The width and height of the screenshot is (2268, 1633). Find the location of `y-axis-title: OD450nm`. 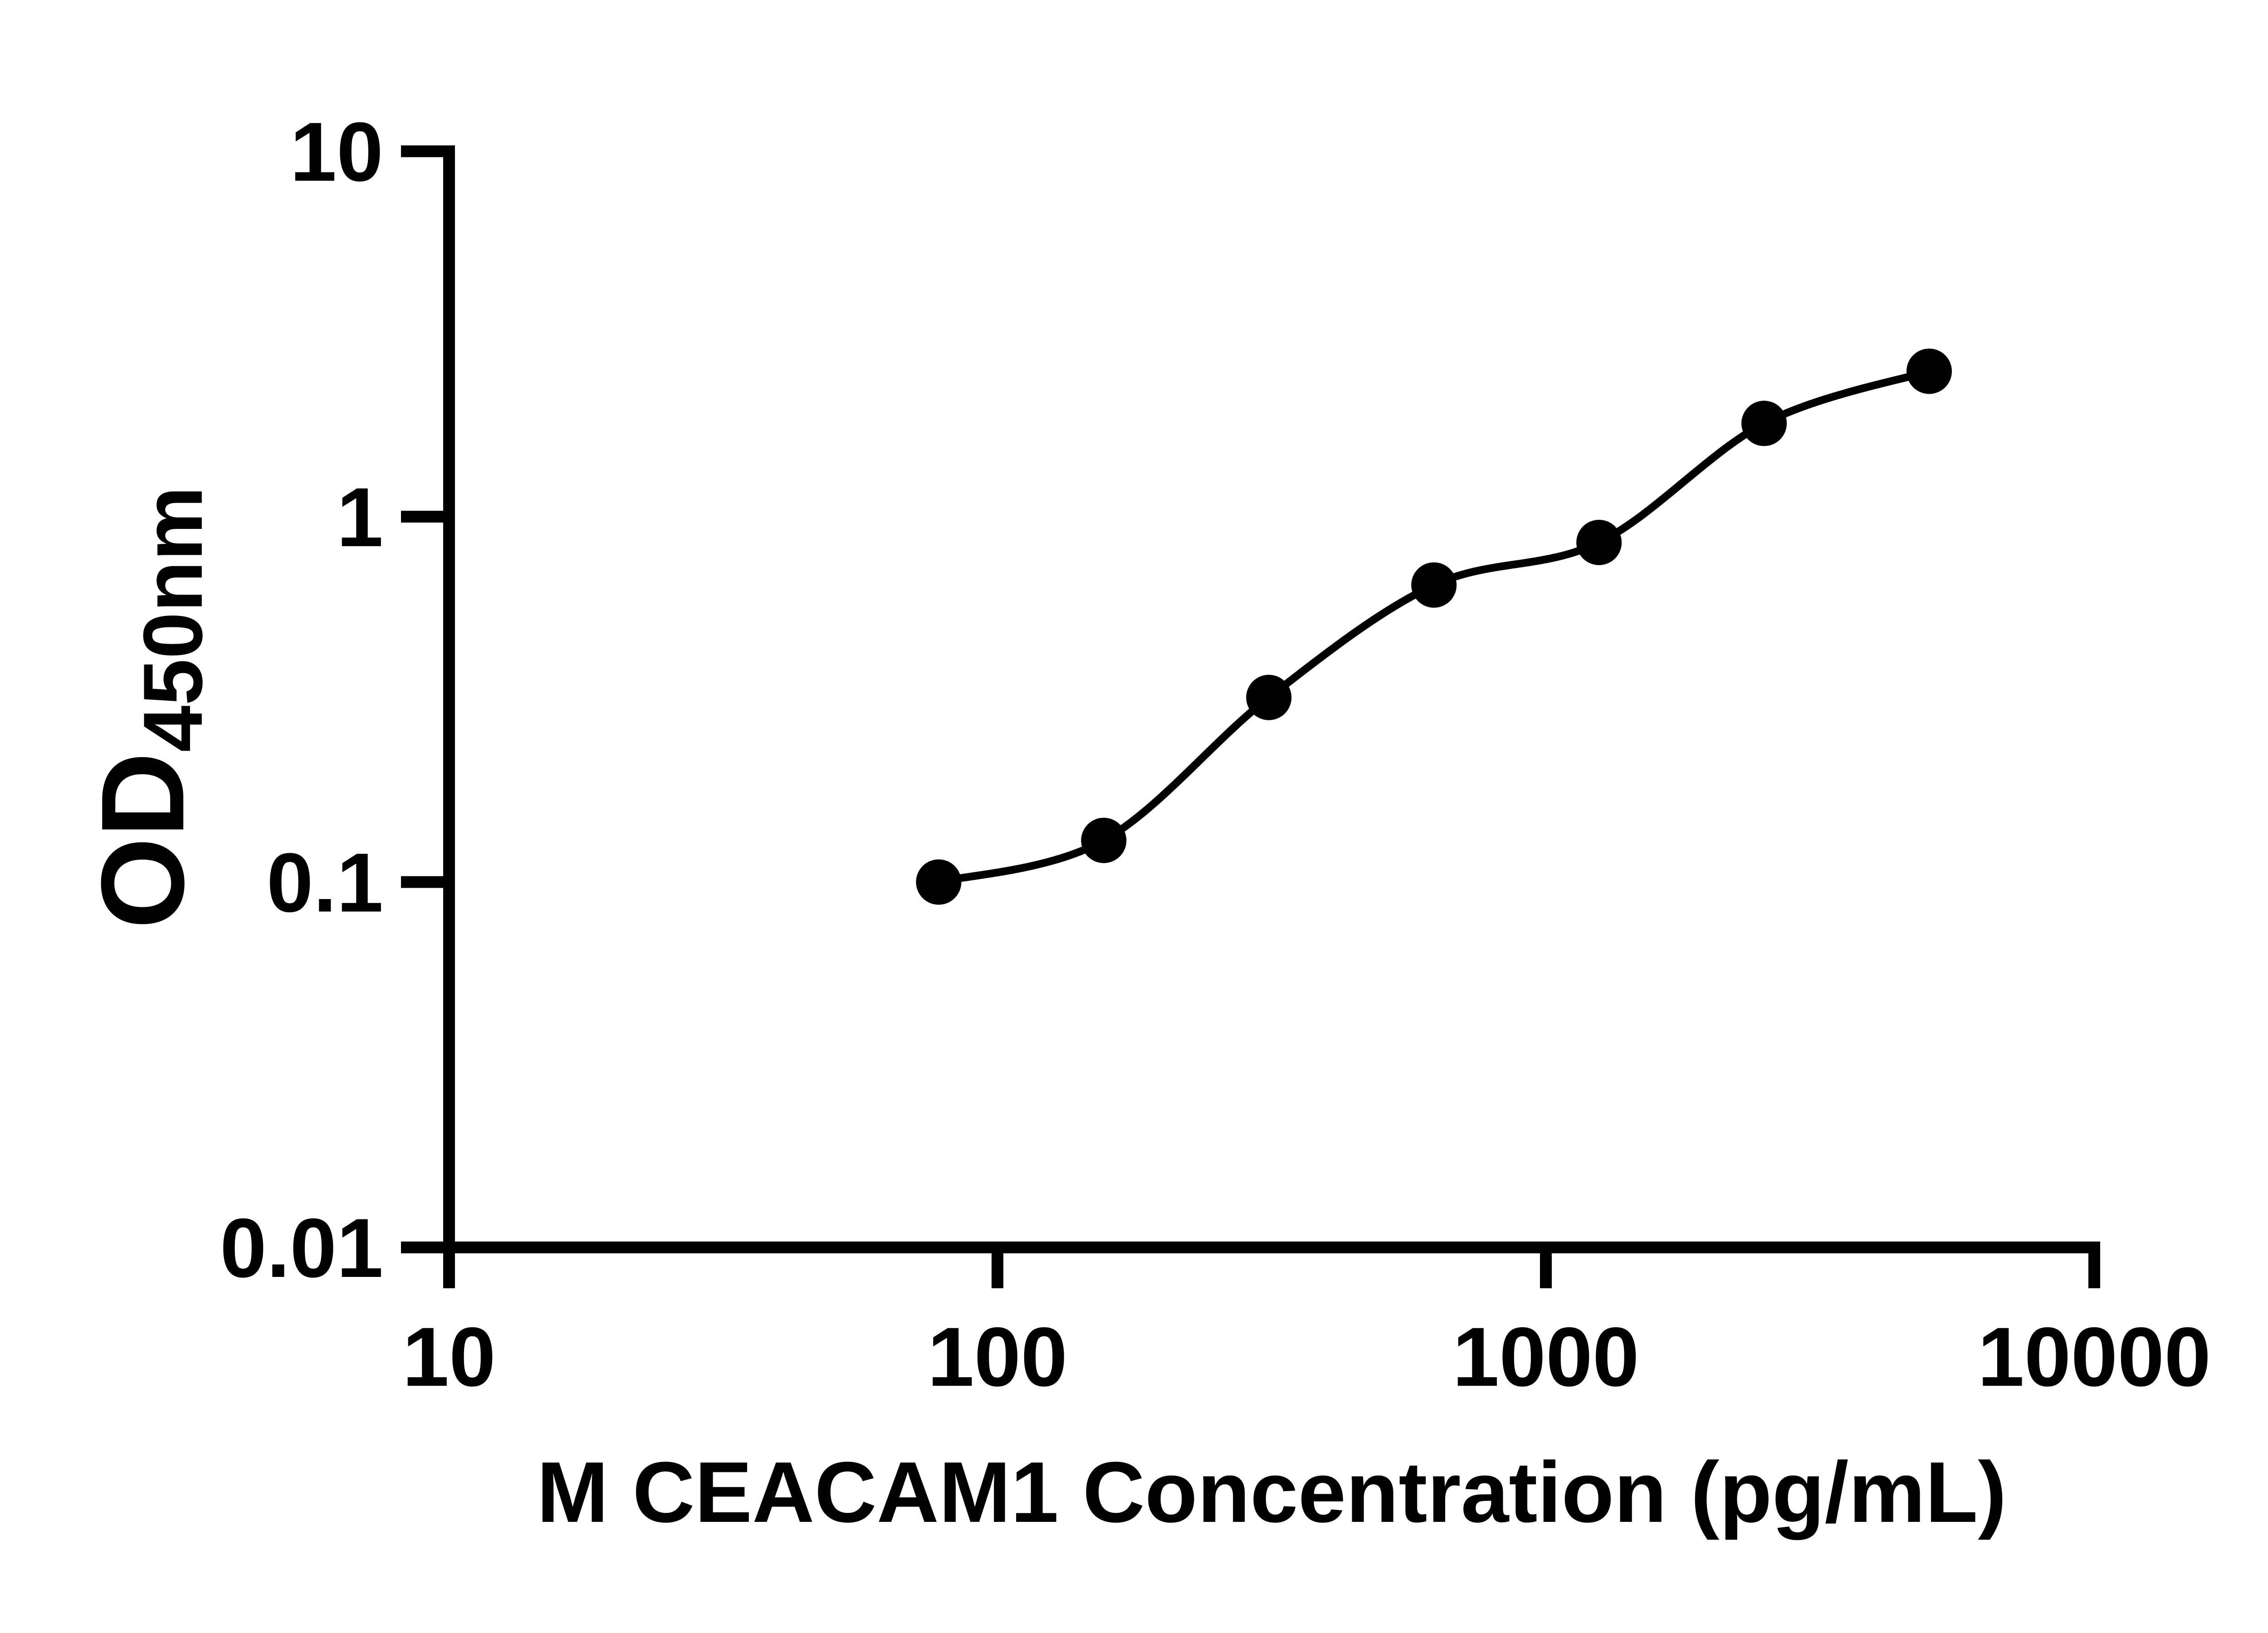

y-axis-title: OD450nm is located at coordinates (148, 707).